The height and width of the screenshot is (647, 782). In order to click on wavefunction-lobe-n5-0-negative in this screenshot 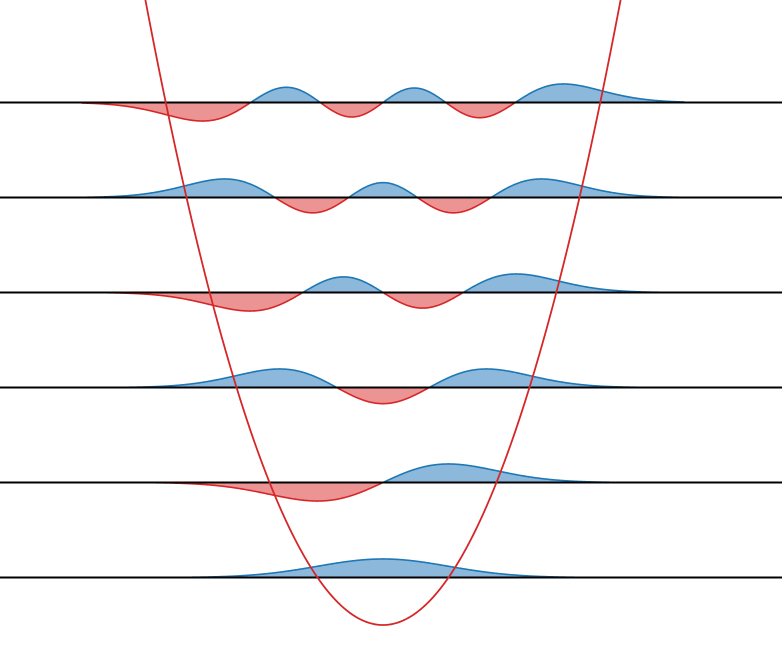, I will do `click(166, 112)`.